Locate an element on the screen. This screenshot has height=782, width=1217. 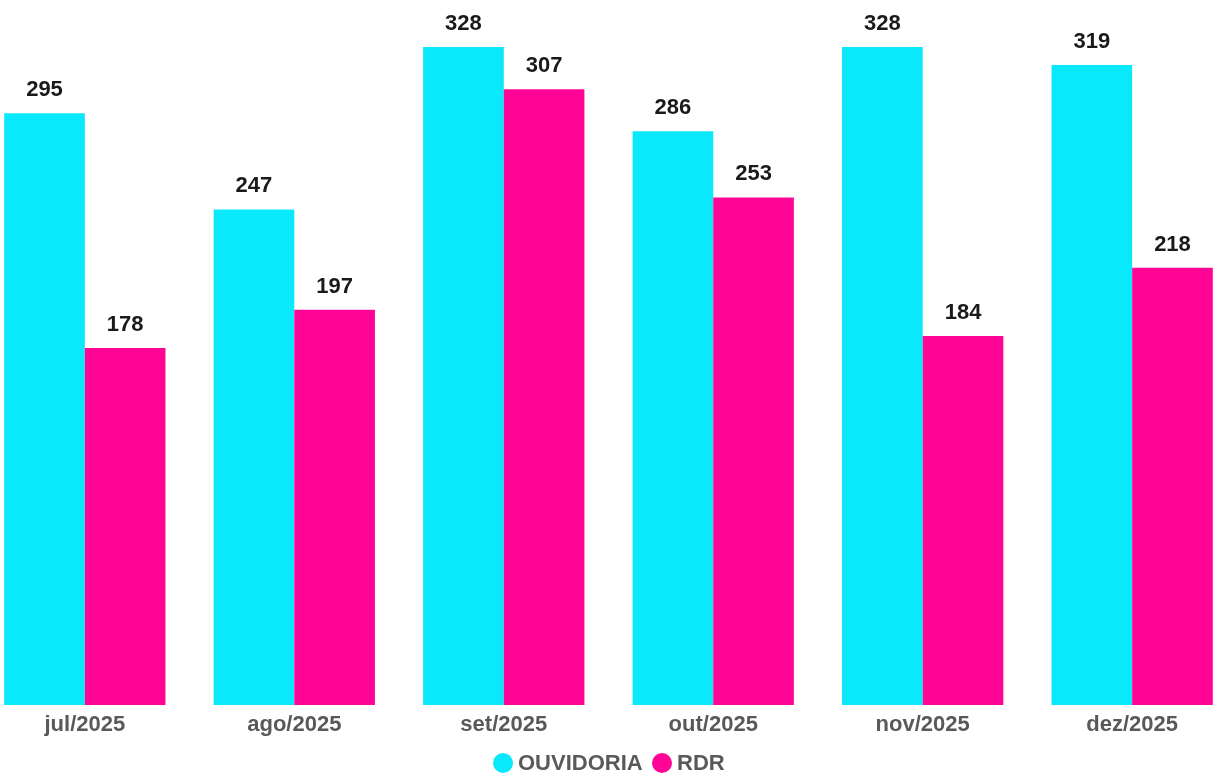
x-tick-label: ago/2025 is located at coordinates (294, 723).